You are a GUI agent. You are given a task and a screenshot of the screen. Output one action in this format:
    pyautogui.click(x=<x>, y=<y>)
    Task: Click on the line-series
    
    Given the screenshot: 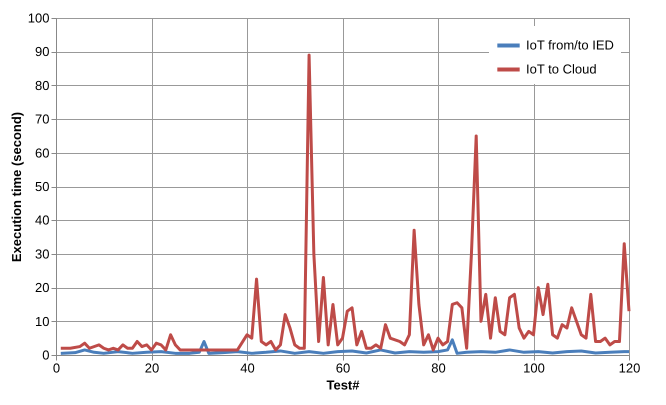 What is the action you would take?
    pyautogui.click(x=344, y=346)
    